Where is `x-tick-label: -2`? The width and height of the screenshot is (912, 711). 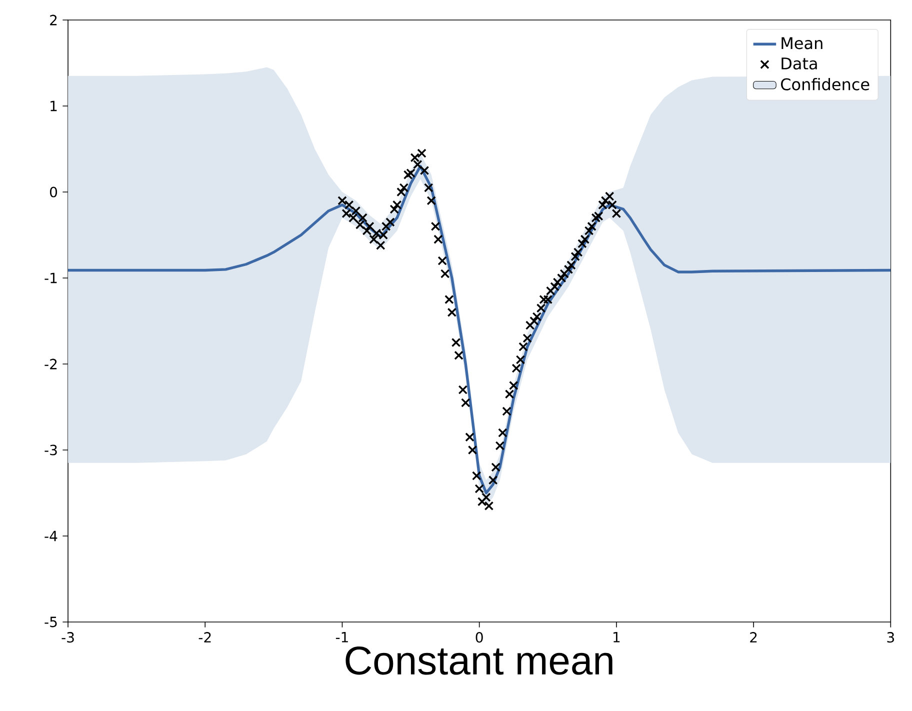 x-tick-label: -2 is located at coordinates (204, 637).